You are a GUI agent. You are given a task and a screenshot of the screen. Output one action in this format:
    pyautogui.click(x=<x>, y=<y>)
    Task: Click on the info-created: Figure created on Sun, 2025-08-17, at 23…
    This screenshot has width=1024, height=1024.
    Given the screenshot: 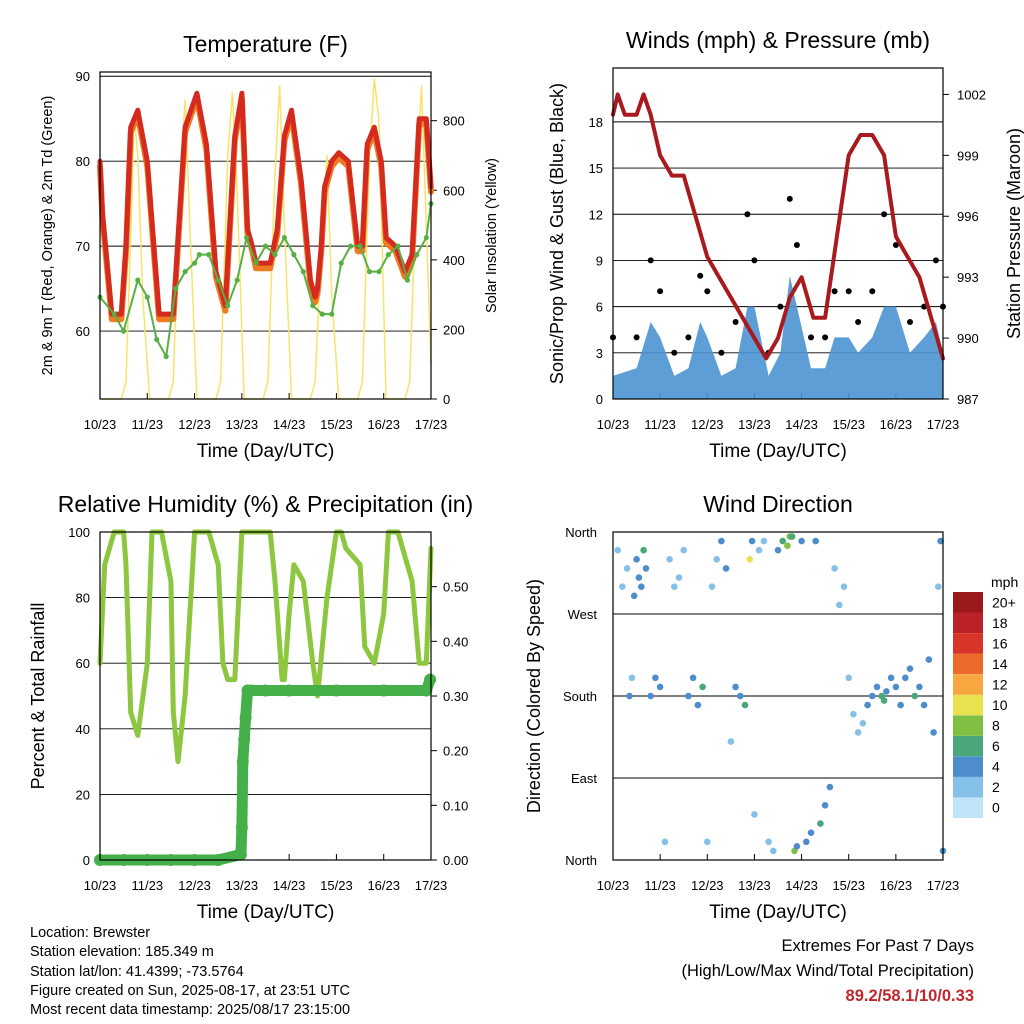 What is the action you would take?
    pyautogui.click(x=190, y=990)
    